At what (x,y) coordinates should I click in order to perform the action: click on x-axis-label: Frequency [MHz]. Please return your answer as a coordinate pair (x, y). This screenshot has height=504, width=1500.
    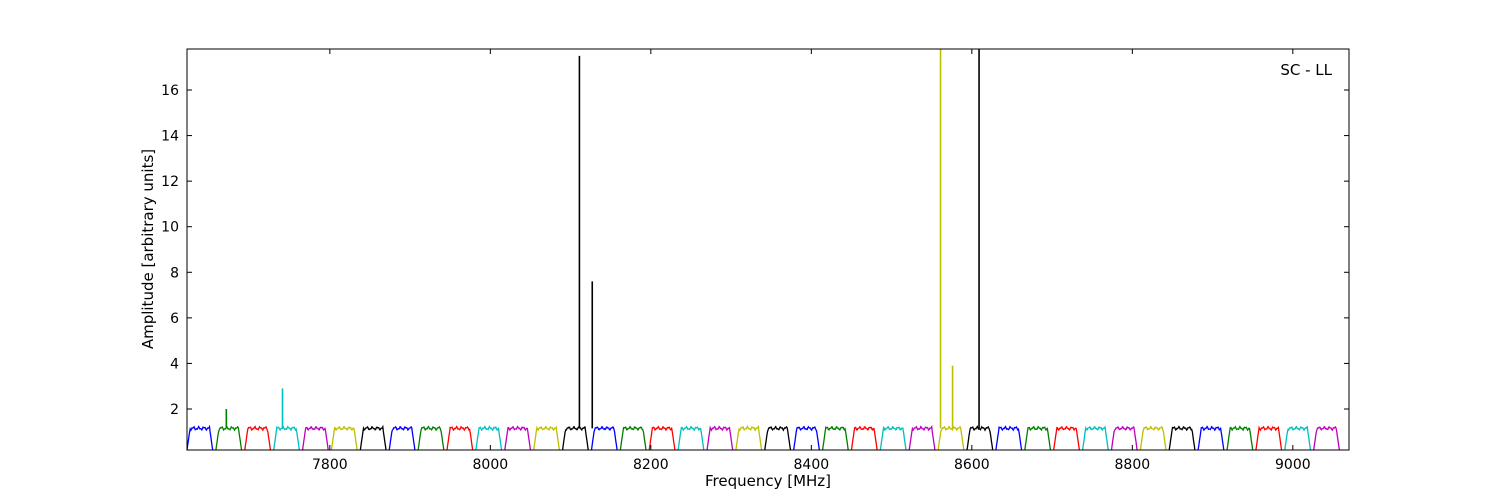
    Looking at the image, I should click on (768, 481).